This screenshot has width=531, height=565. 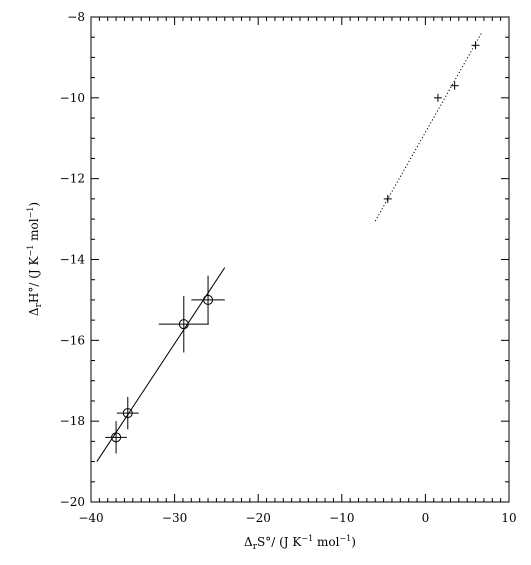 What do you see at coordinates (326, 542) in the screenshot?
I see `x-axis-label-suffix: mol` at bounding box center [326, 542].